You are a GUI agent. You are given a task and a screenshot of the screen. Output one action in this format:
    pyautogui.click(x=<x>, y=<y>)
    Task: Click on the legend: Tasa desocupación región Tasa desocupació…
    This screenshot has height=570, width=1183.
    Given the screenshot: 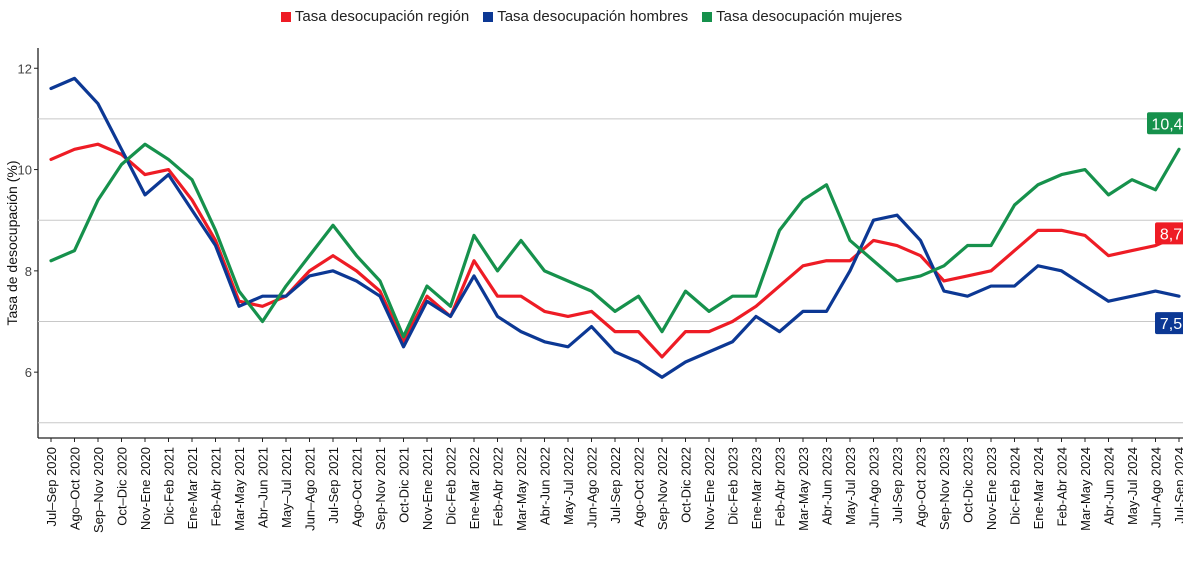 What is the action you would take?
    pyautogui.click(x=591, y=16)
    